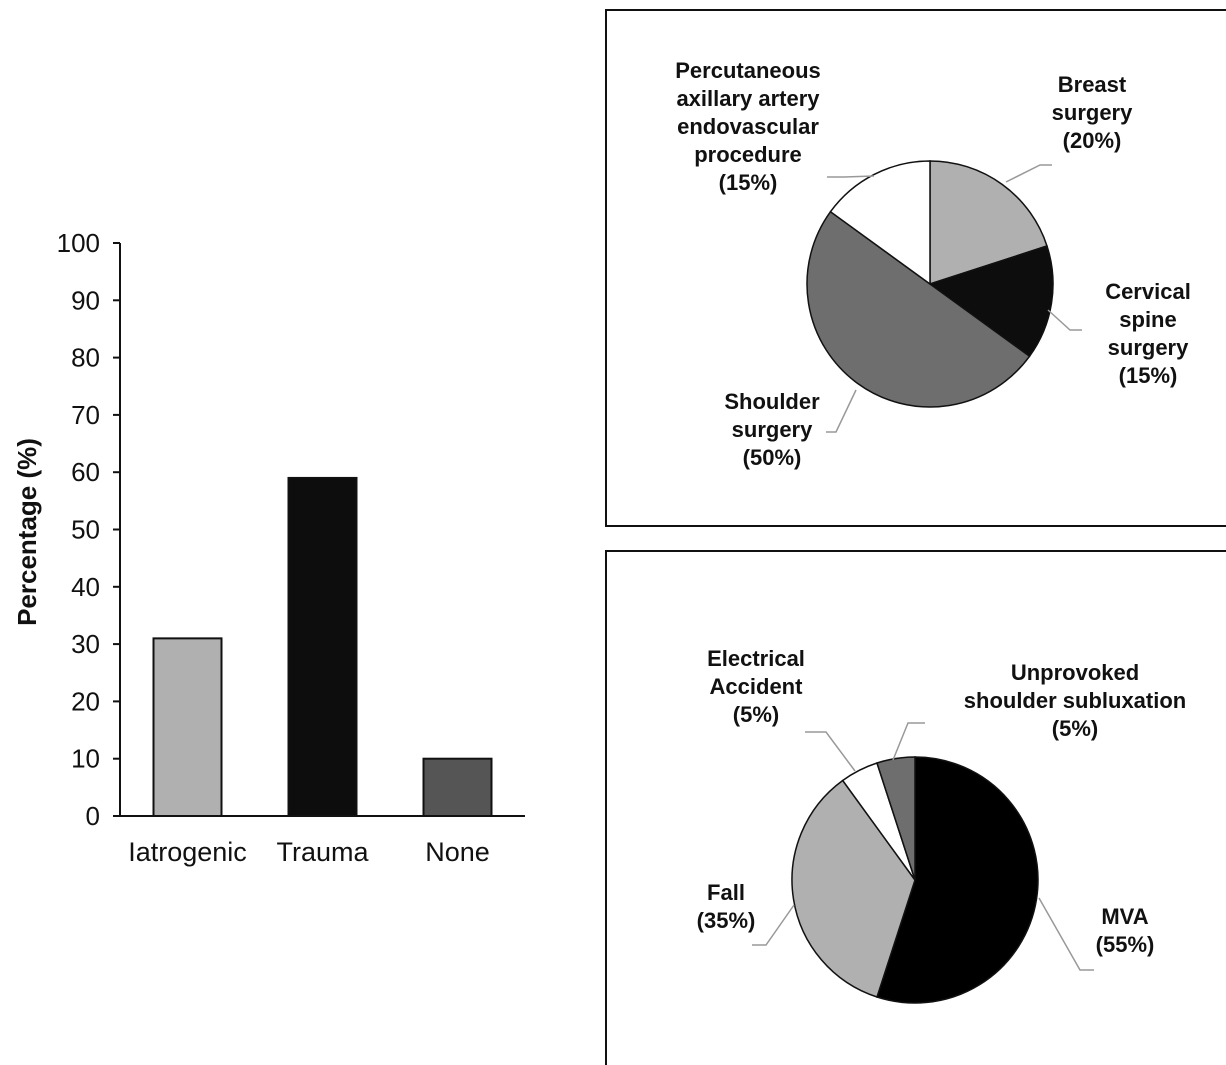 This screenshot has width=1226, height=1065. What do you see at coordinates (85, 358) in the screenshot?
I see `y-tick-label: 80` at bounding box center [85, 358].